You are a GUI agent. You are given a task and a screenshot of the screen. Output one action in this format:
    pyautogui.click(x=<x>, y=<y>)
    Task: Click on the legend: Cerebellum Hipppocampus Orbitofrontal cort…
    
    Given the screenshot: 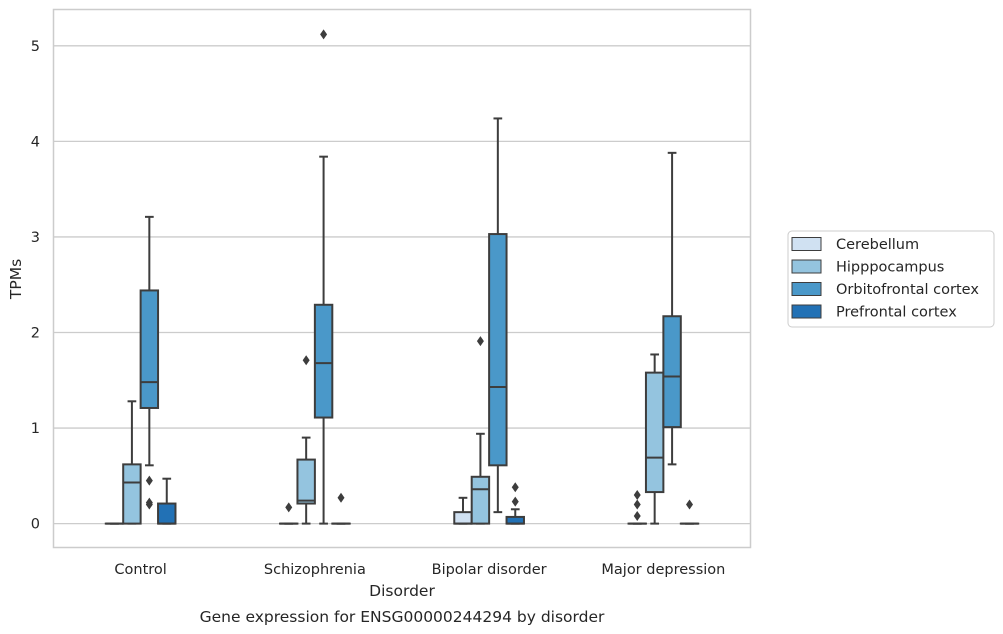 What is the action you would take?
    pyautogui.click(x=891, y=279)
    